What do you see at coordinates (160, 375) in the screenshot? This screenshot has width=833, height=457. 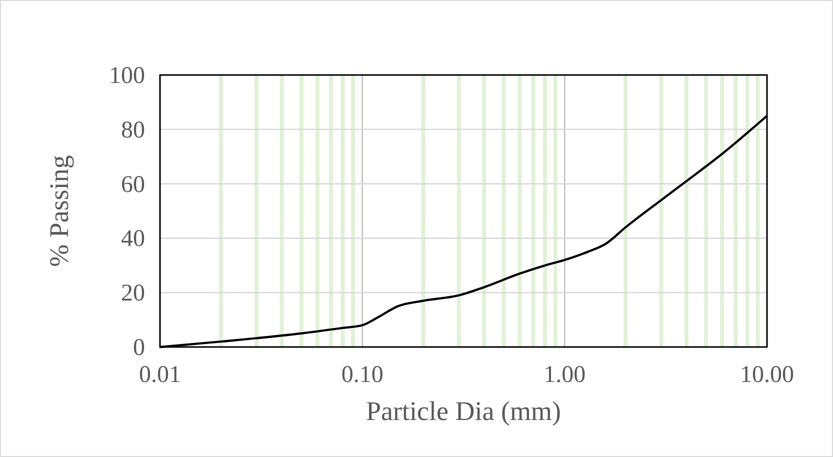 I see `x-tick-label: 0.01` at bounding box center [160, 375].